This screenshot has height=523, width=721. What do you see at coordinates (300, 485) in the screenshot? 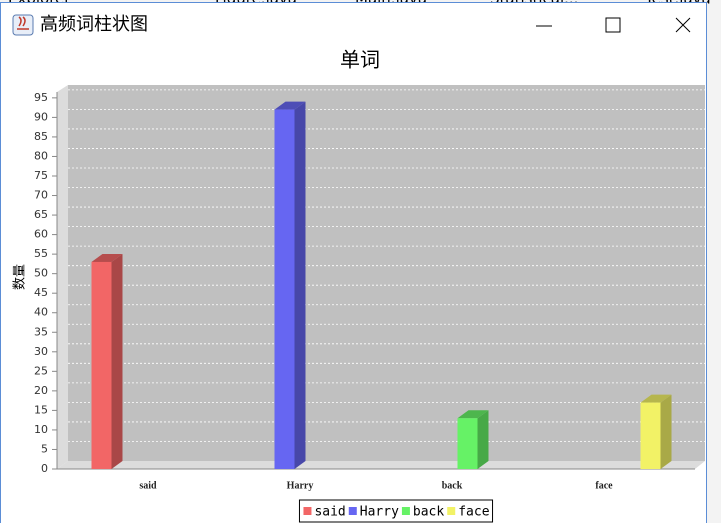
I see `x-tick-label: Harry` at bounding box center [300, 485].